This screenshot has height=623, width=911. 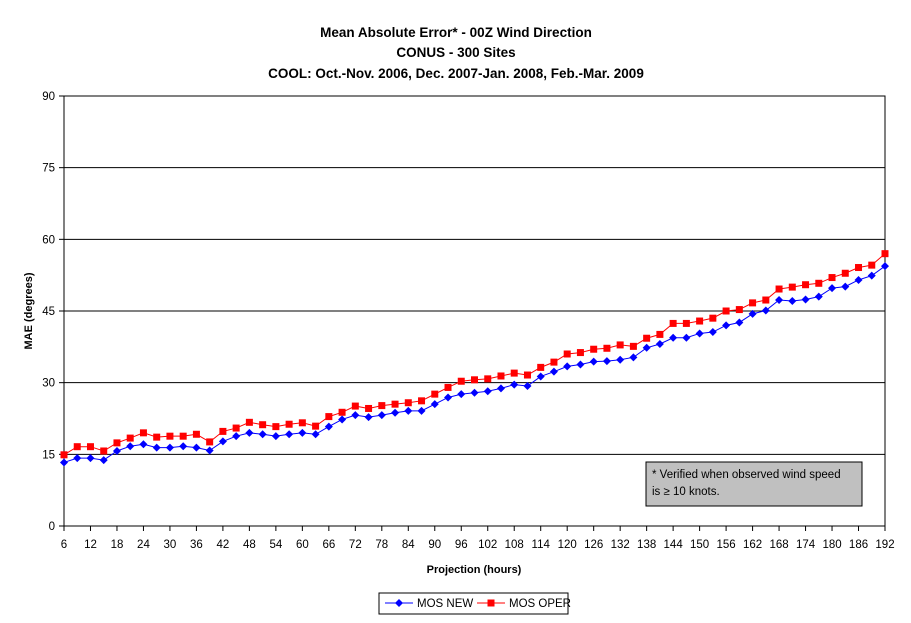 I want to click on x-tick-label: 108, so click(x=514, y=545).